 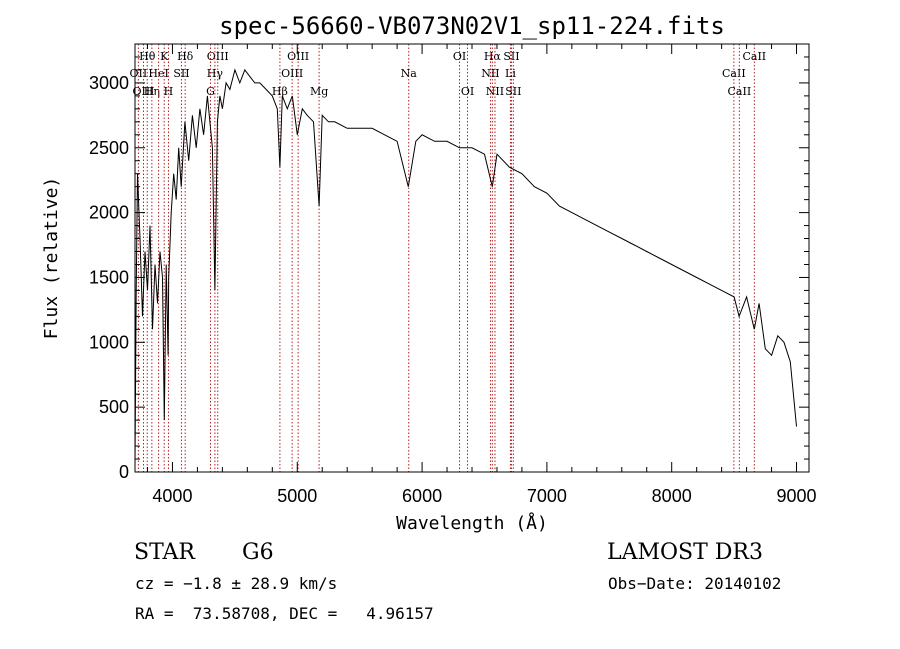 What do you see at coordinates (169, 91) in the screenshot?
I see `line-label-CaII-H: H` at bounding box center [169, 91].